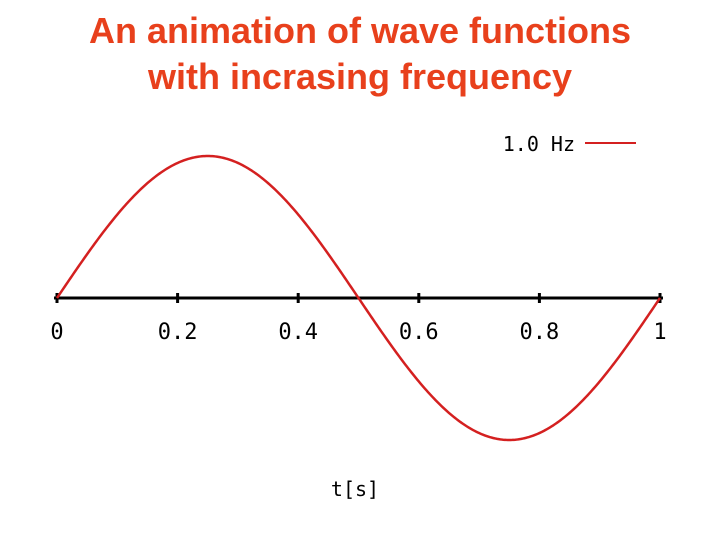 This screenshot has height=540, width=720. What do you see at coordinates (355, 489) in the screenshot?
I see `x-axis-label: t[s]` at bounding box center [355, 489].